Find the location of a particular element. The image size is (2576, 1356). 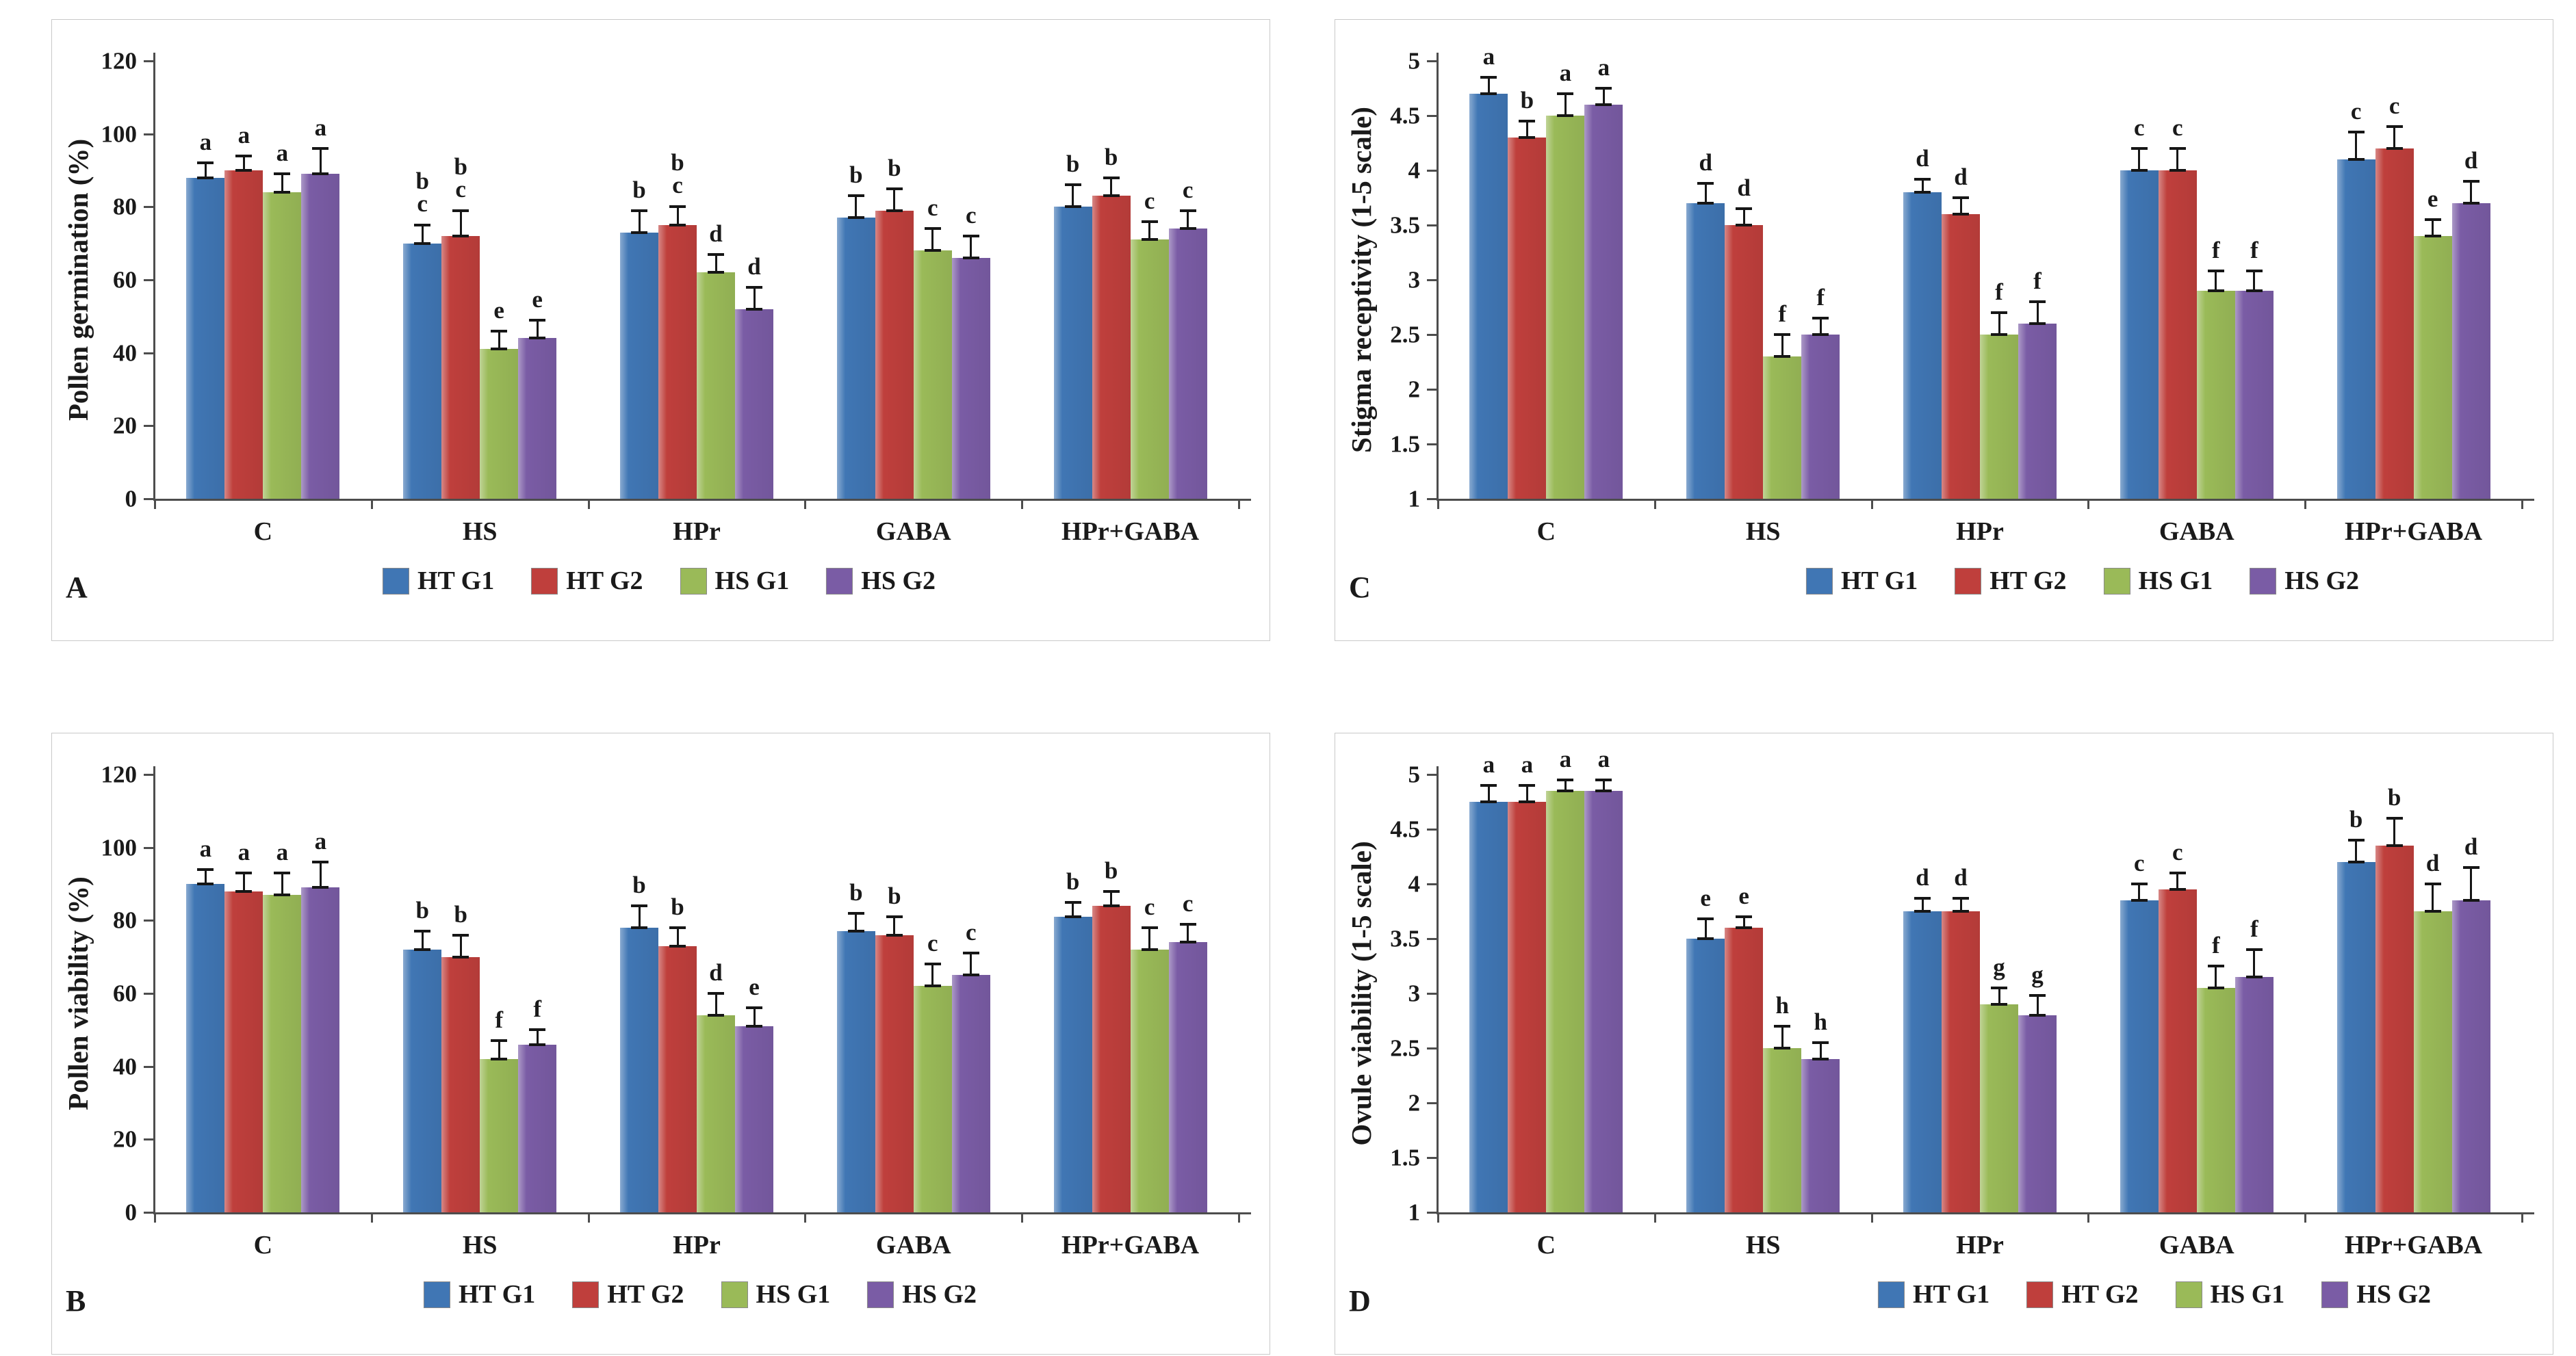

bar-HS-G1-GABA is located at coordinates (932, 374).